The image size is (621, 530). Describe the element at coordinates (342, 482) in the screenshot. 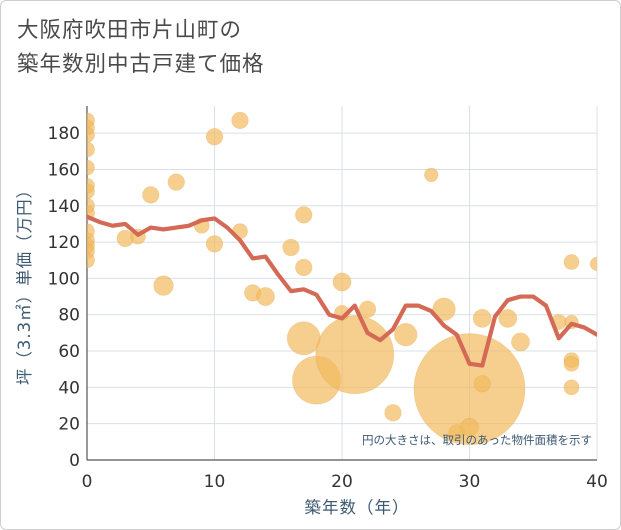

I see `x-tick-label-2: 20` at that location.